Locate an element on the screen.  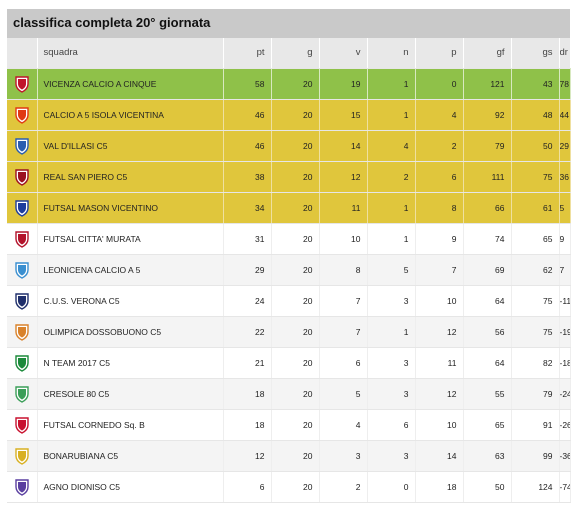
team-name: VAL D'ILLASI C5 is located at coordinates (130, 146).